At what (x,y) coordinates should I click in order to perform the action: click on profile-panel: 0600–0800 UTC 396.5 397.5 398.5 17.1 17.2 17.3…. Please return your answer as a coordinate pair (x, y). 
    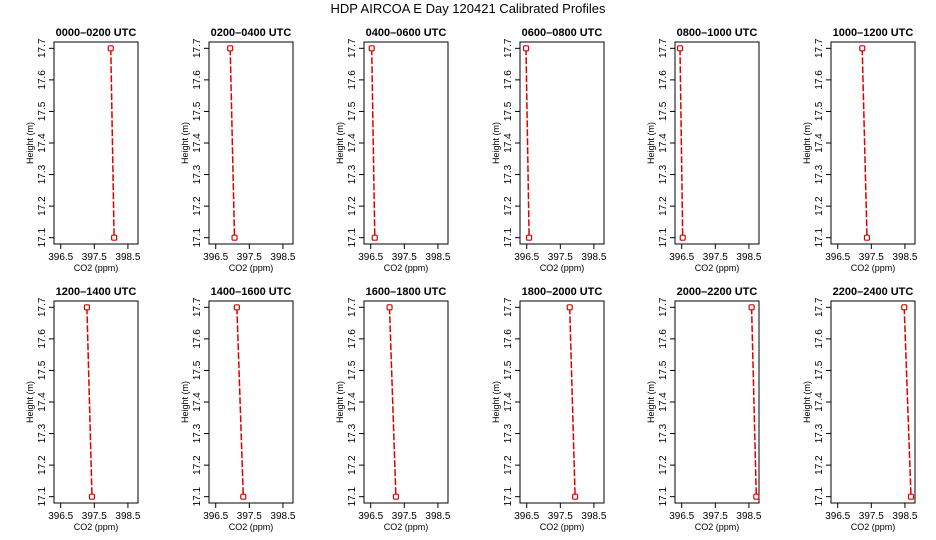
    Looking at the image, I should click on (549, 150).